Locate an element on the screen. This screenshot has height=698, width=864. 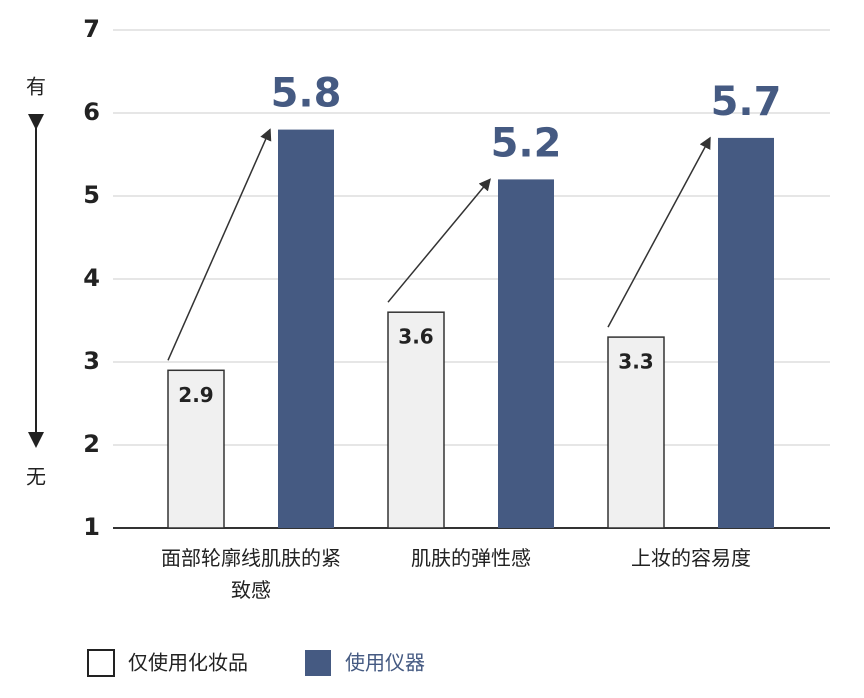
value-label: 5.8 is located at coordinates (306, 94).